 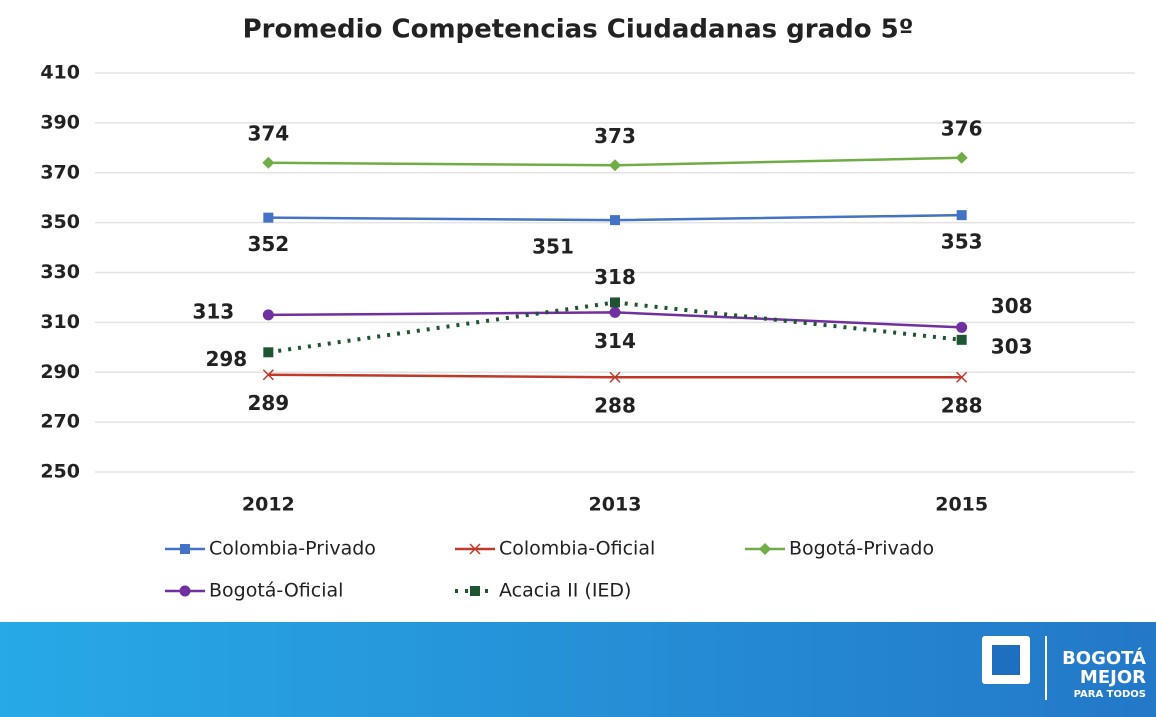 I want to click on y-tick-label: 330, so click(x=60, y=272).